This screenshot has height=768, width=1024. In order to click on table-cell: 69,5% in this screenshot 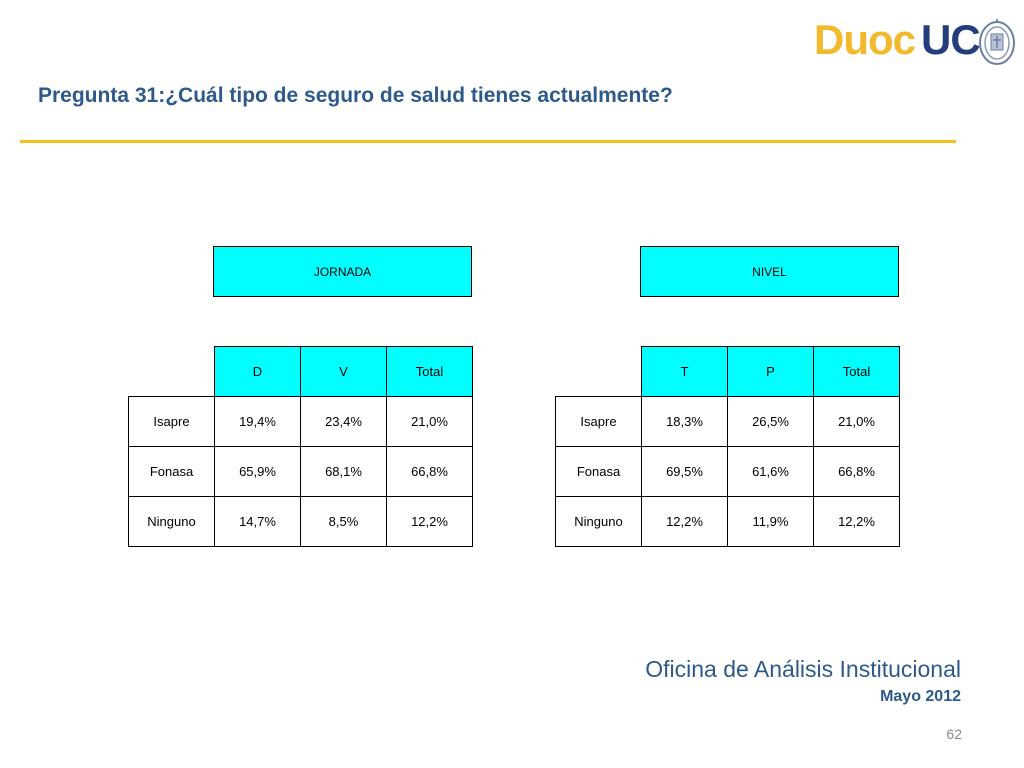, I will do `click(684, 471)`.